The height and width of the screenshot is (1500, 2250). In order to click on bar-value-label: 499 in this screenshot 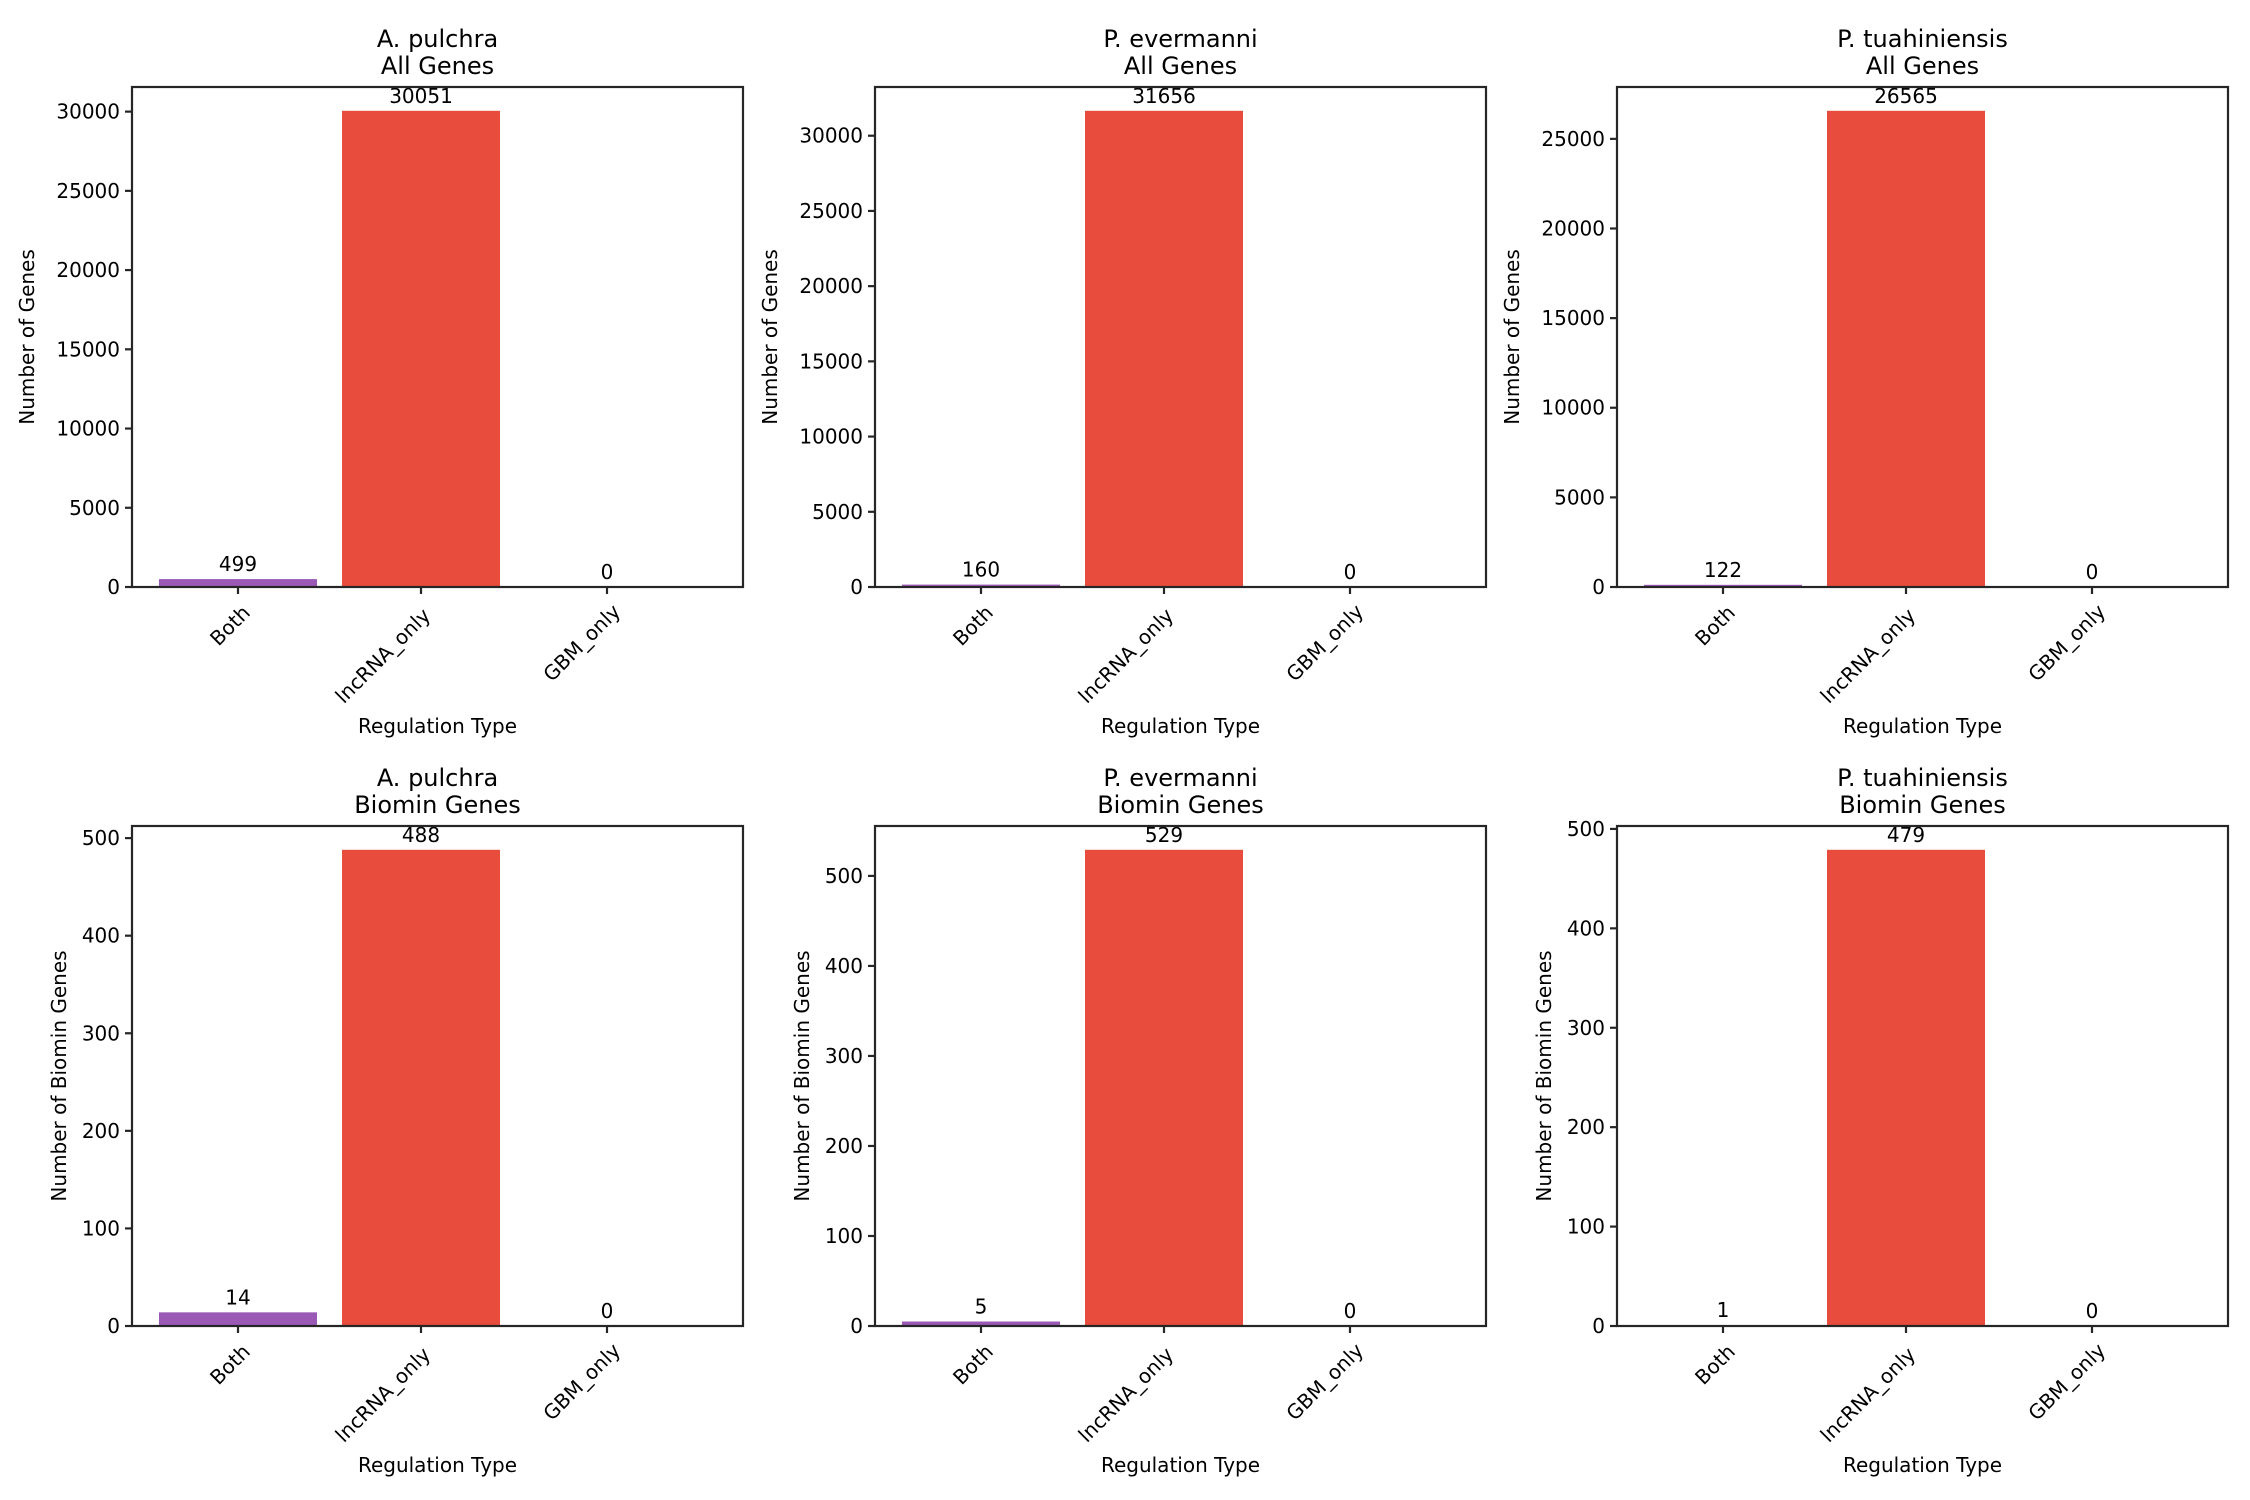, I will do `click(238, 564)`.